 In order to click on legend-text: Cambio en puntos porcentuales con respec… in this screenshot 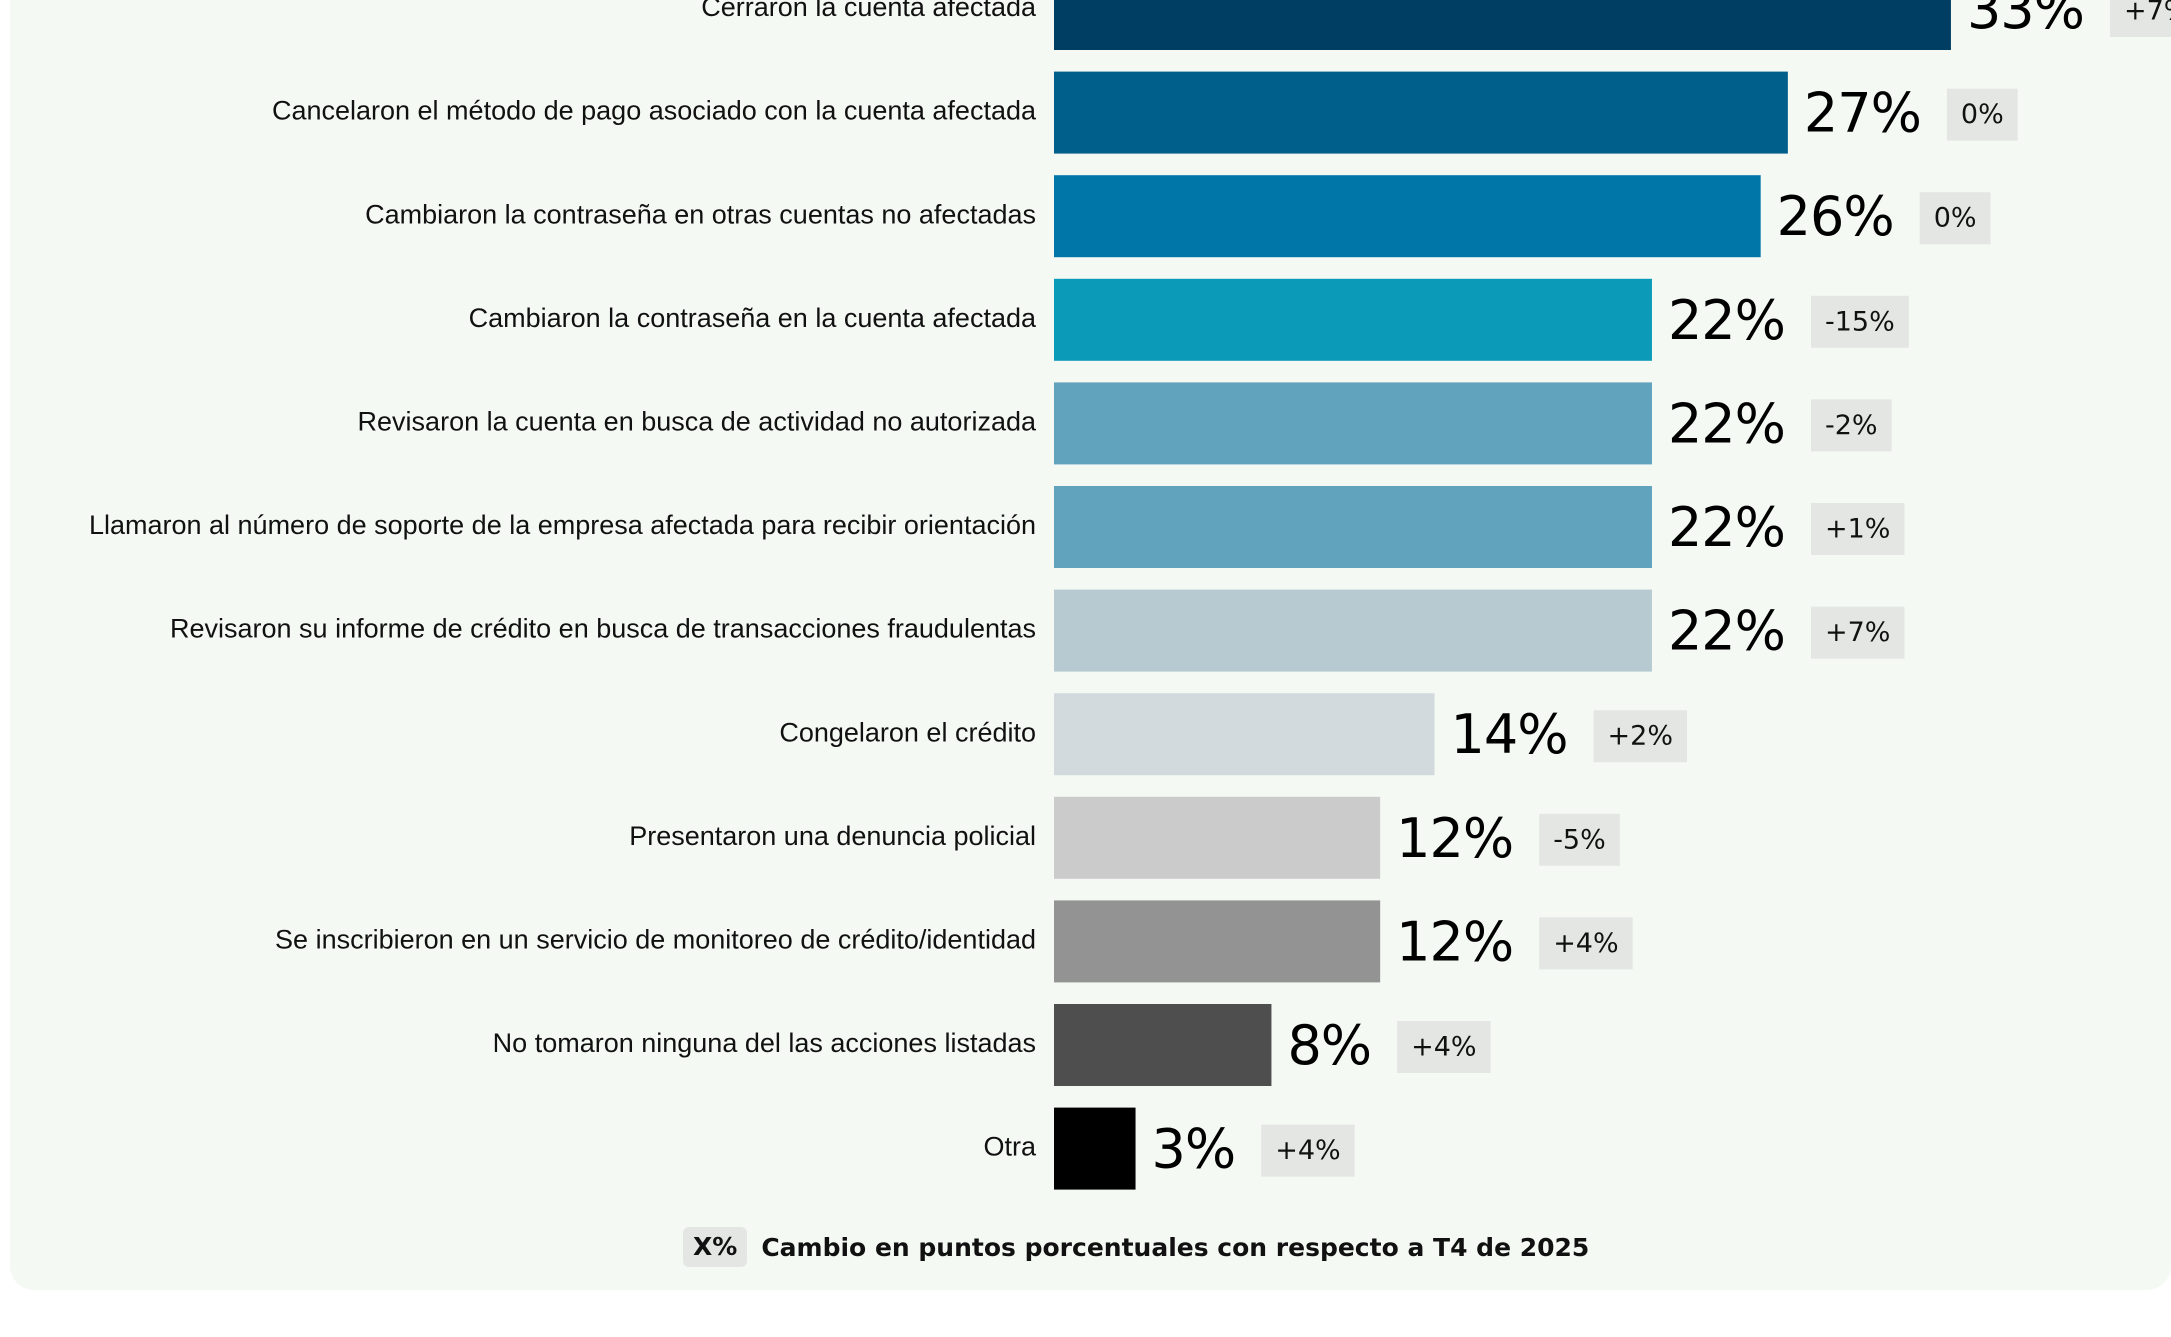, I will do `click(1175, 1247)`.